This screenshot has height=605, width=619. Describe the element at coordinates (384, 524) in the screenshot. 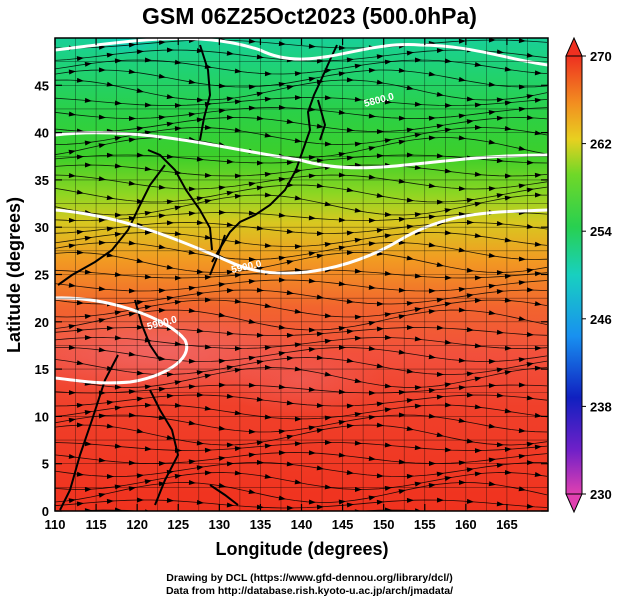

I see `x-tick-label: 150` at that location.